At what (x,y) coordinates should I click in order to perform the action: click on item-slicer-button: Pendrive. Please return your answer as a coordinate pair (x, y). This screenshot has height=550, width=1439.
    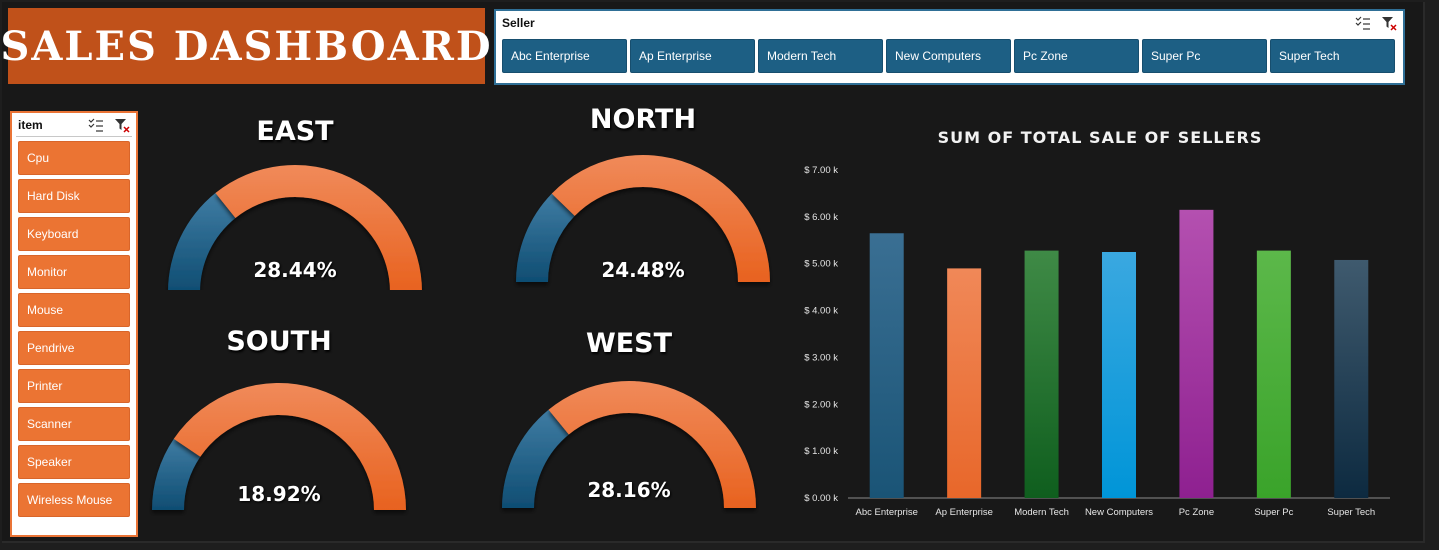
    Looking at the image, I should click on (74, 348).